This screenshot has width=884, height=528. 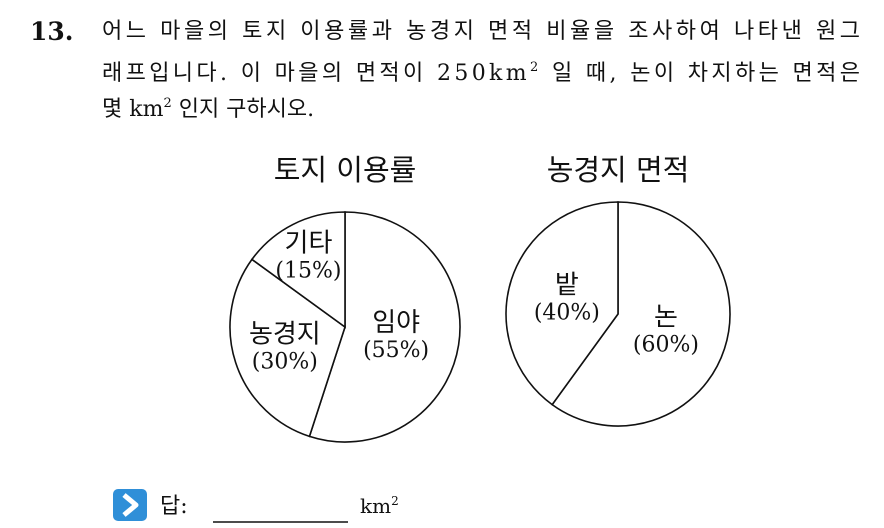 What do you see at coordinates (666, 345) in the screenshot?
I see `slice-value-label: (60%)` at bounding box center [666, 345].